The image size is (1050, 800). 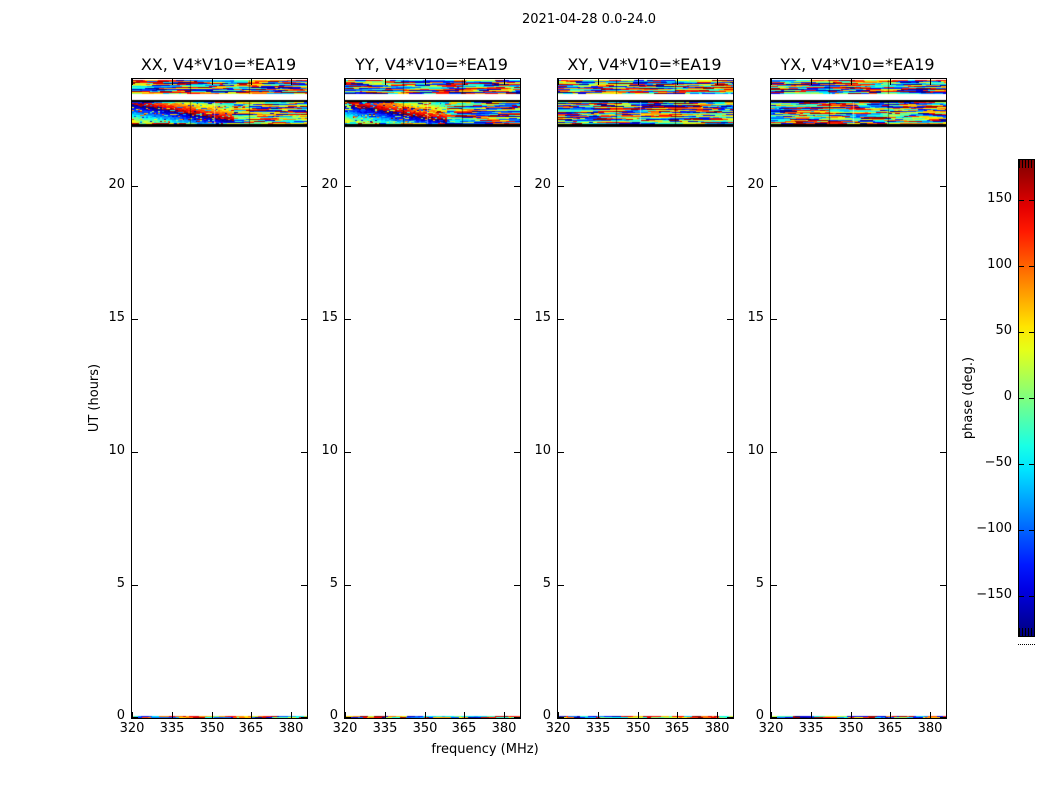 I want to click on colorbar-extend-dotted-line, so click(x=1026, y=644).